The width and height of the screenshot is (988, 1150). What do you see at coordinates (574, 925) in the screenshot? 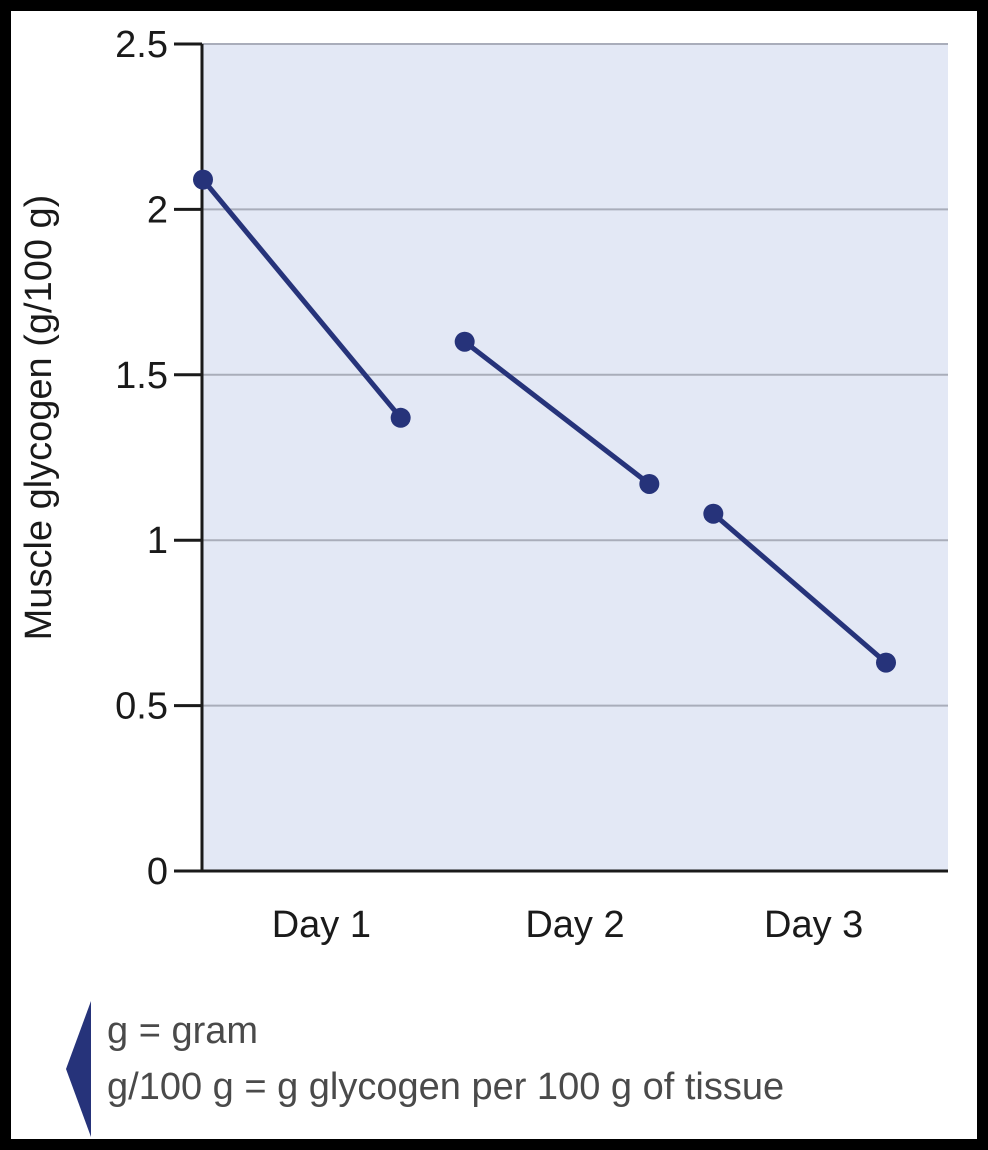
I see `x-category-label-1: Day 2` at bounding box center [574, 925].